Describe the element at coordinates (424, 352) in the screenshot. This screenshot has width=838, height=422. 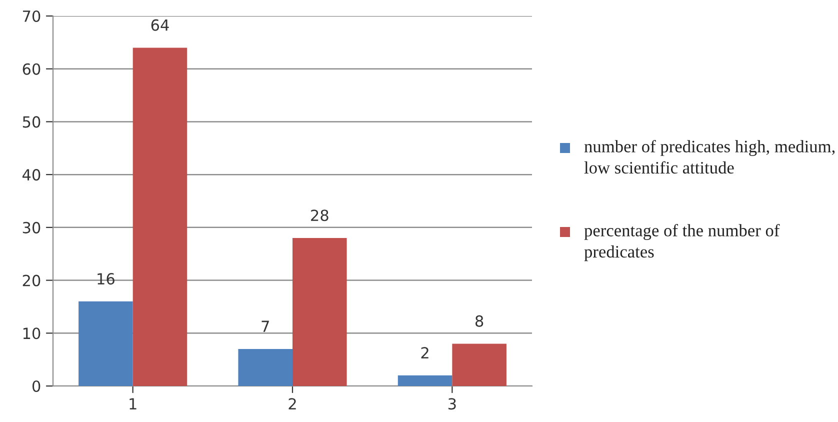
I see `data-label: 2` at that location.